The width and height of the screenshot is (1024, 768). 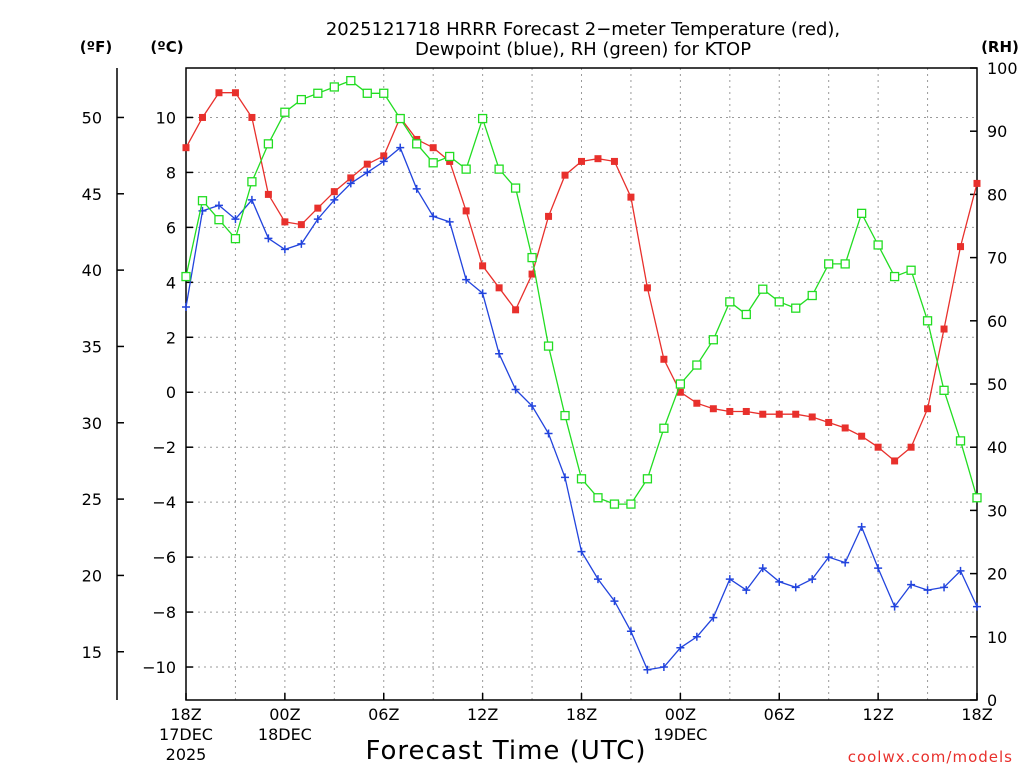 What do you see at coordinates (680, 734) in the screenshot?
I see `time-tick-label: 19DEC` at bounding box center [680, 734].